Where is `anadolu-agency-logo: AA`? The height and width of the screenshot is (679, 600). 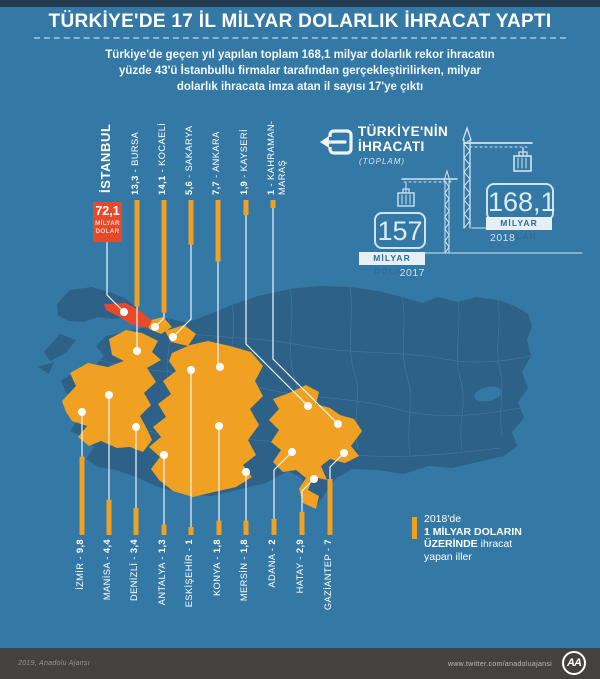
anadolu-agency-logo: AA is located at coordinates (574, 663).